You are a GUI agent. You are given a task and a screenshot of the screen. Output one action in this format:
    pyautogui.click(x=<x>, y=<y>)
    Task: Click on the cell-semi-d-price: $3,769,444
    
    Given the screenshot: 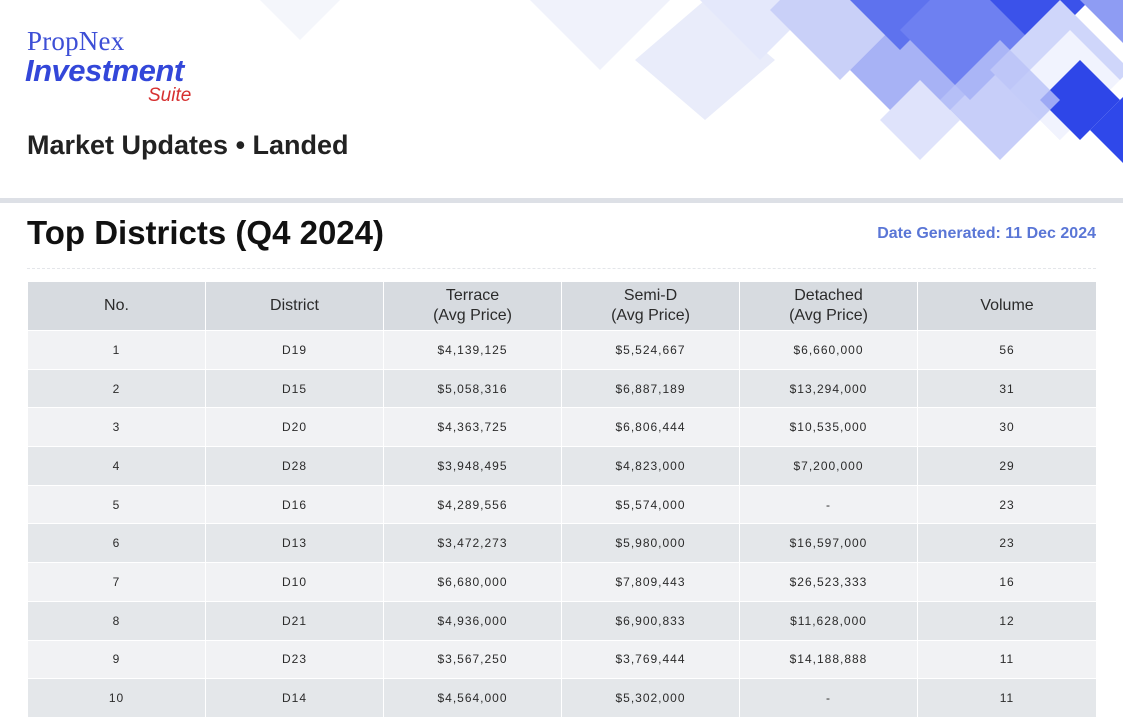 What is the action you would take?
    pyautogui.click(x=650, y=659)
    